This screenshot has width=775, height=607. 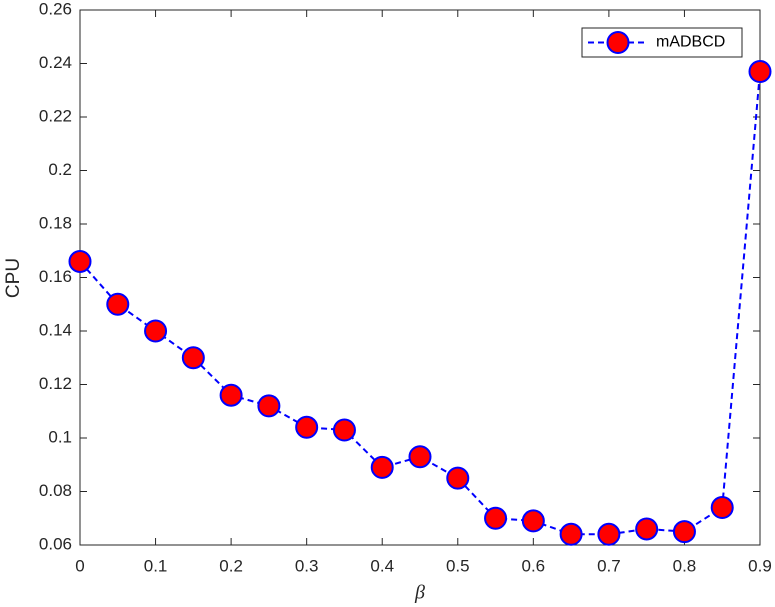 I want to click on x-tick-label: 0.6, so click(x=534, y=565).